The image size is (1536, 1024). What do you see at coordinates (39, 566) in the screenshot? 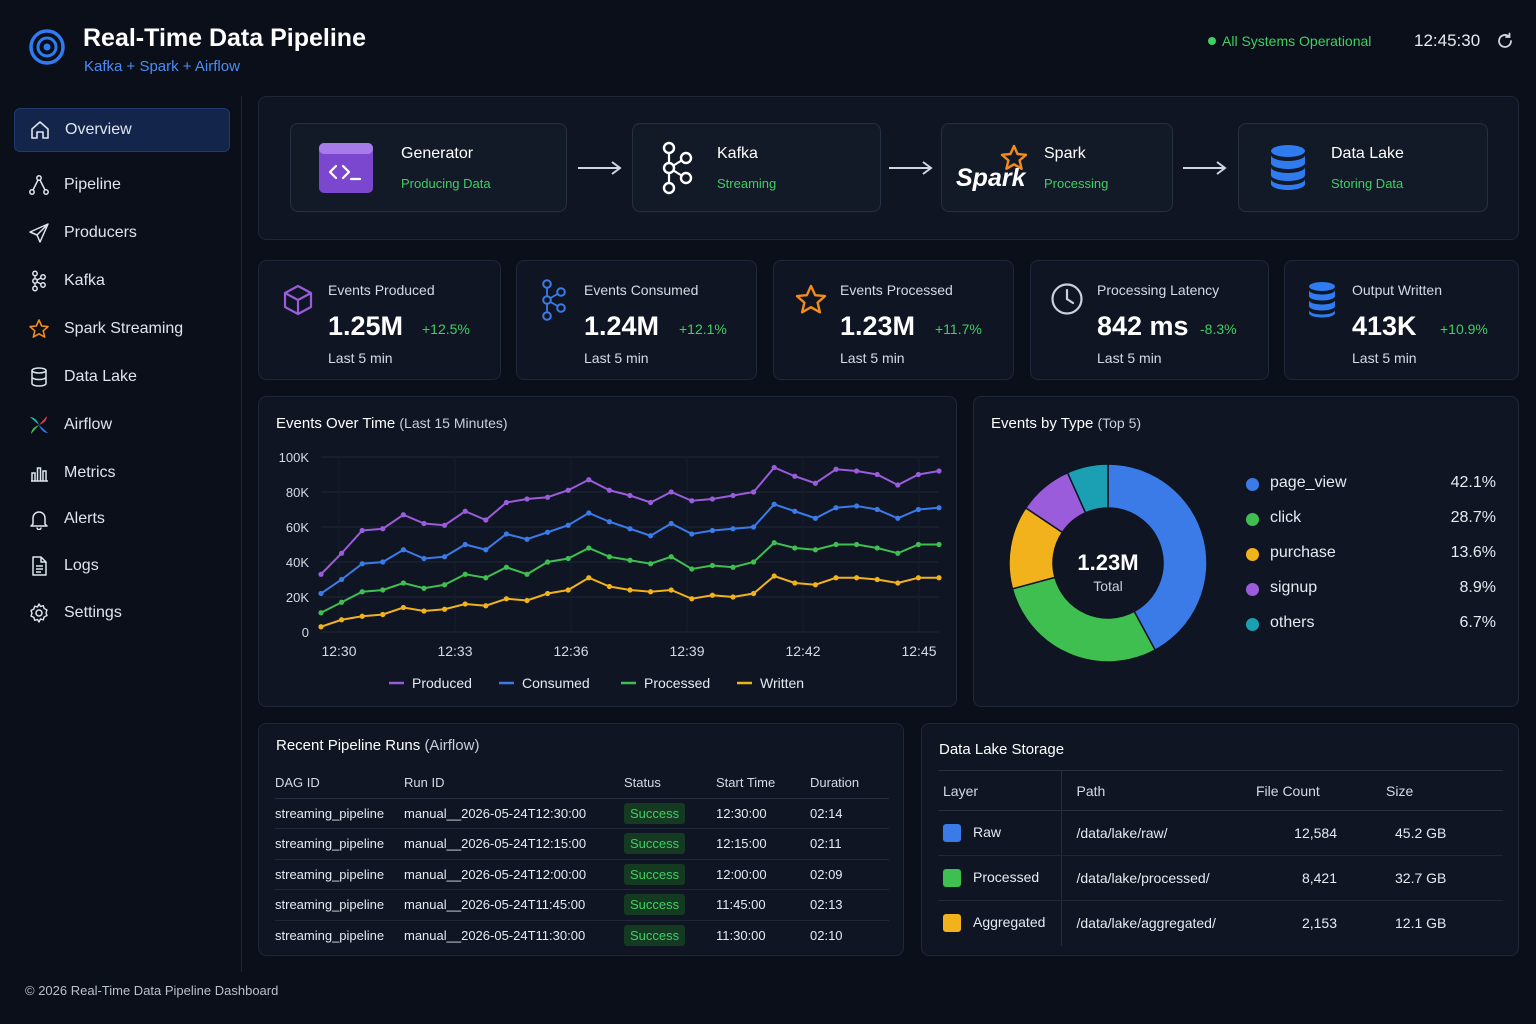
I see `file-icon` at bounding box center [39, 566].